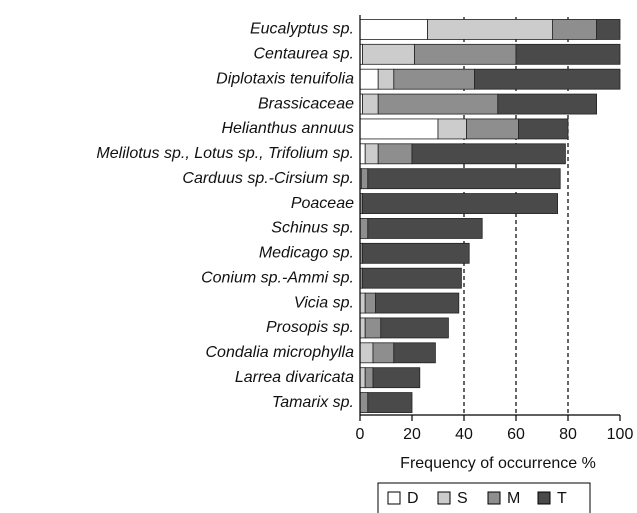 The image size is (637, 513). What do you see at coordinates (285, 78) in the screenshot?
I see `y-tick-label: Diplotaxis tenuifolia` at bounding box center [285, 78].